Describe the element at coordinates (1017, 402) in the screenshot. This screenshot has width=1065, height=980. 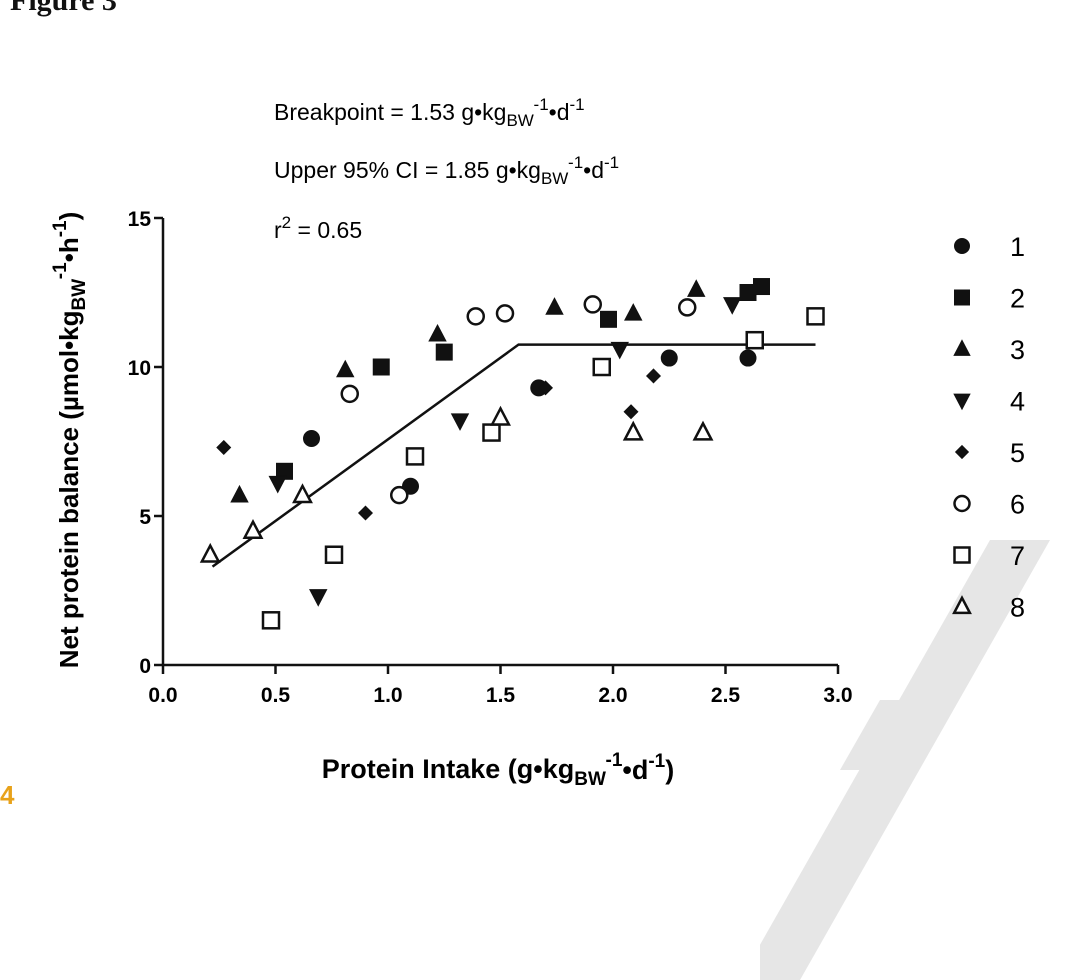
I see `legend-label-4: 4` at that location.